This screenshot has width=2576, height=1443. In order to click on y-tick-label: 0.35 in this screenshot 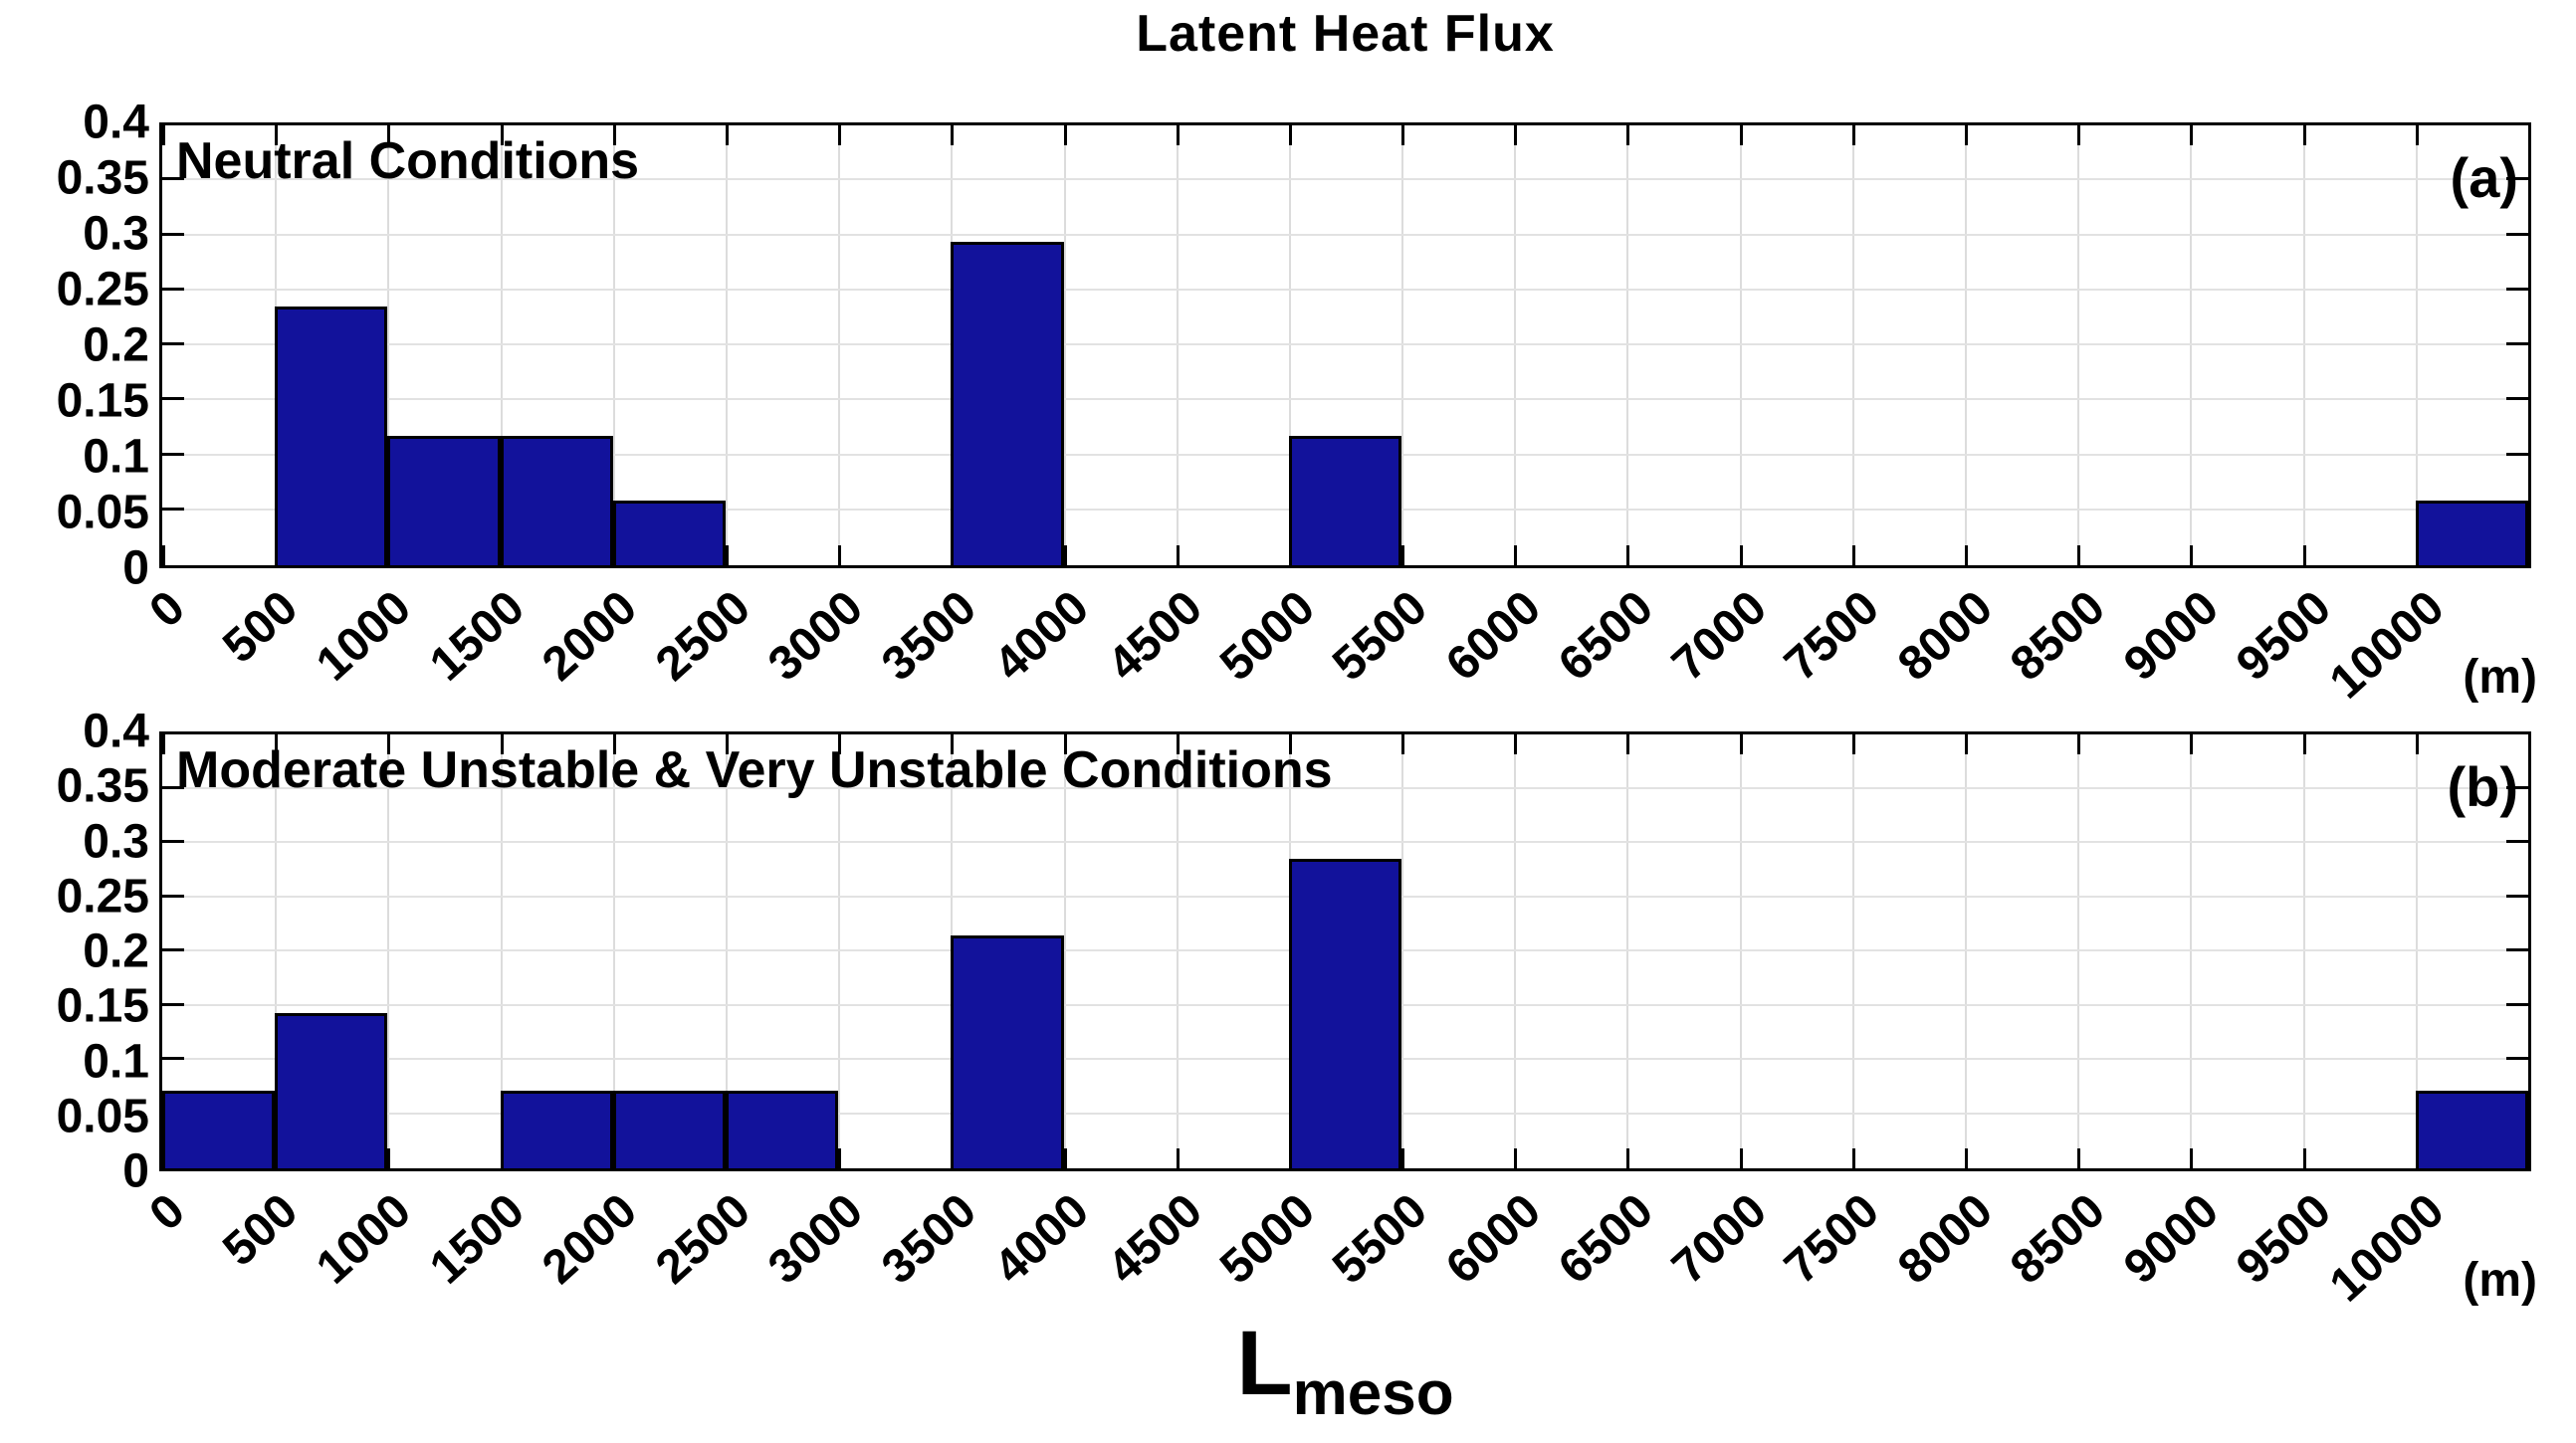, I will do `click(102, 178)`.